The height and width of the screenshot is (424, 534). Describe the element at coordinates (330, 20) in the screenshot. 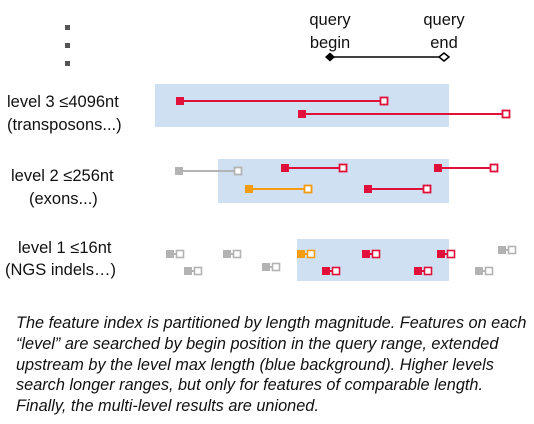

I see `query-begin-label-line1: query` at that location.